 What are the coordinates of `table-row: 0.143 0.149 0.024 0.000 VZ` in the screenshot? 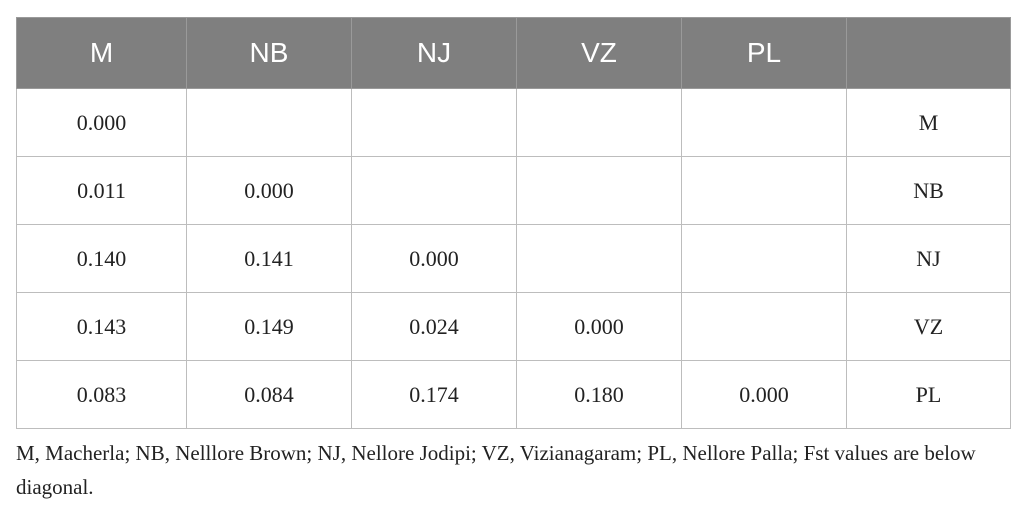 It's located at (513, 326).